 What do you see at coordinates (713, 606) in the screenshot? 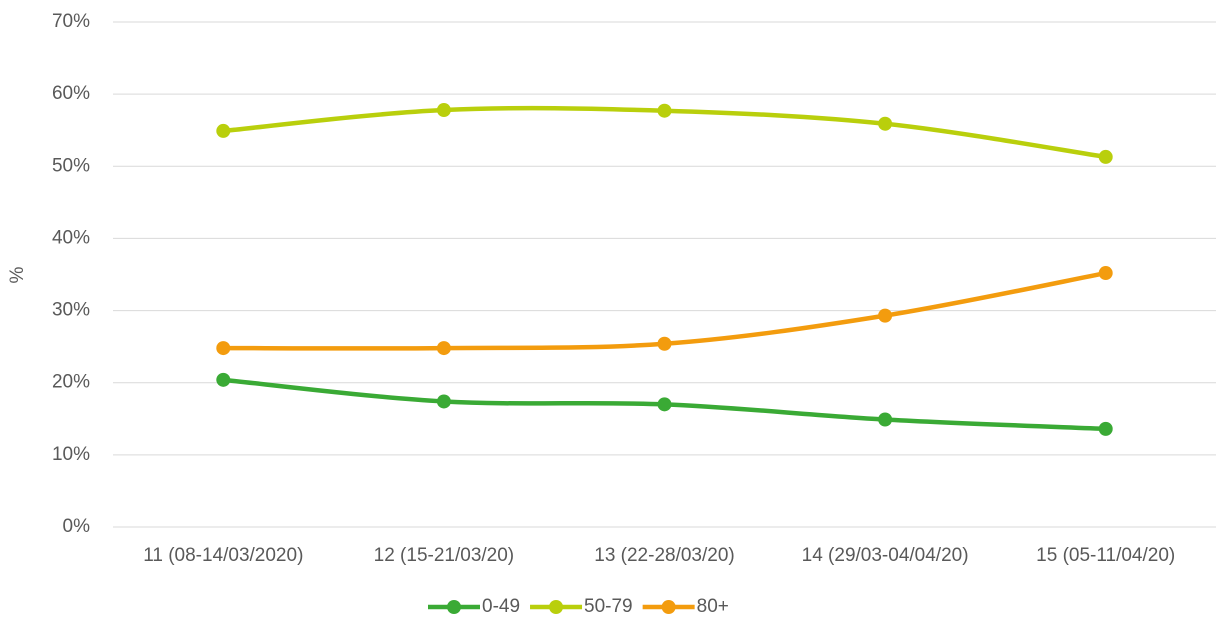
I see `legend-label: 80+` at bounding box center [713, 606].